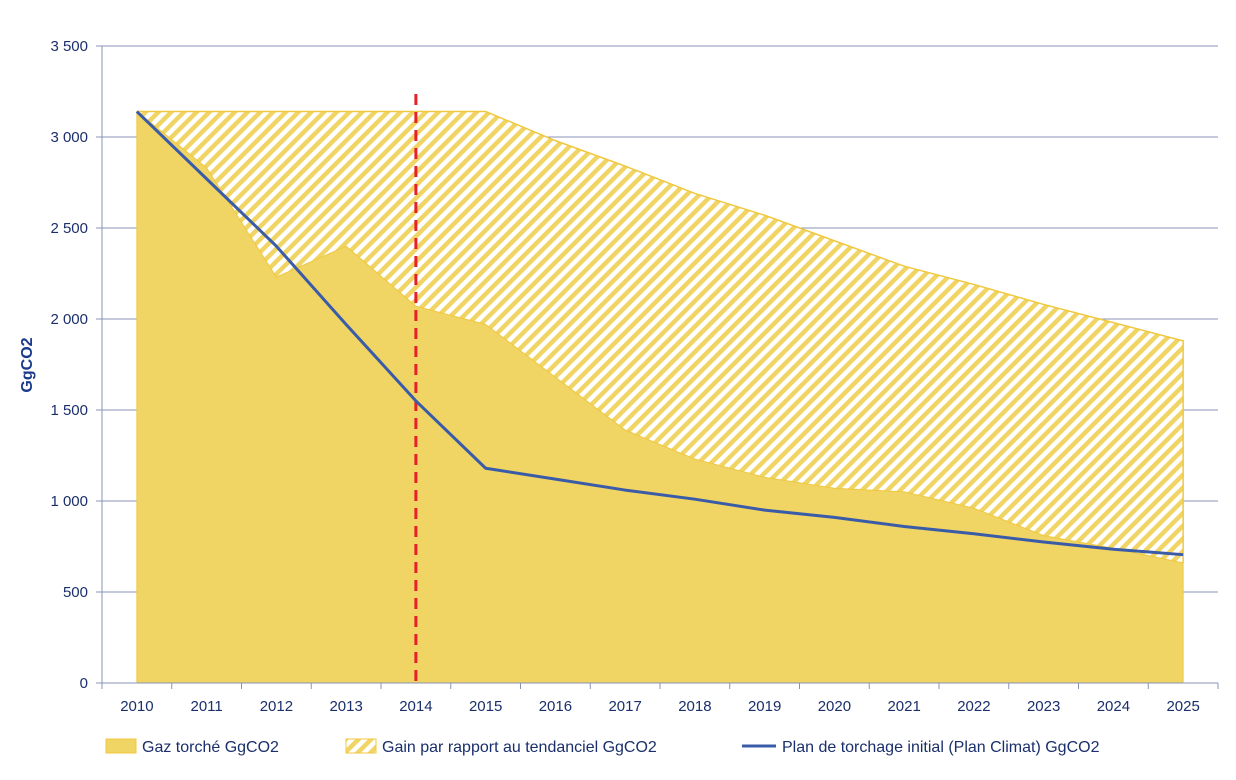  What do you see at coordinates (345, 706) in the screenshot?
I see `x-tick-label: 2013` at bounding box center [345, 706].